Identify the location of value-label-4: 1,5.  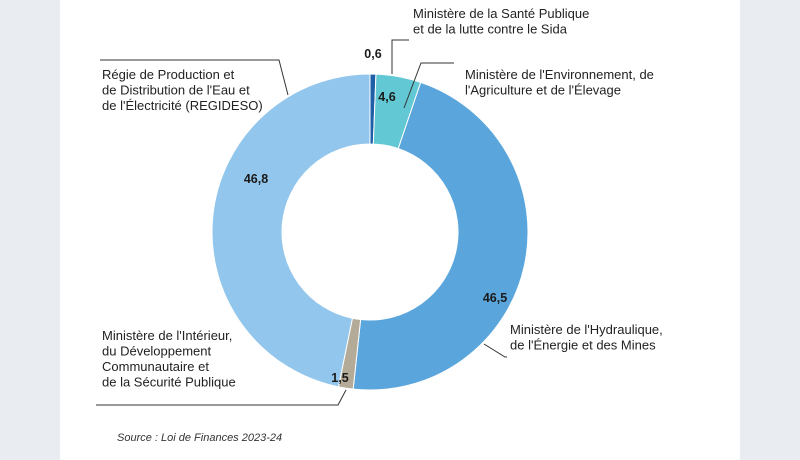
(339, 378).